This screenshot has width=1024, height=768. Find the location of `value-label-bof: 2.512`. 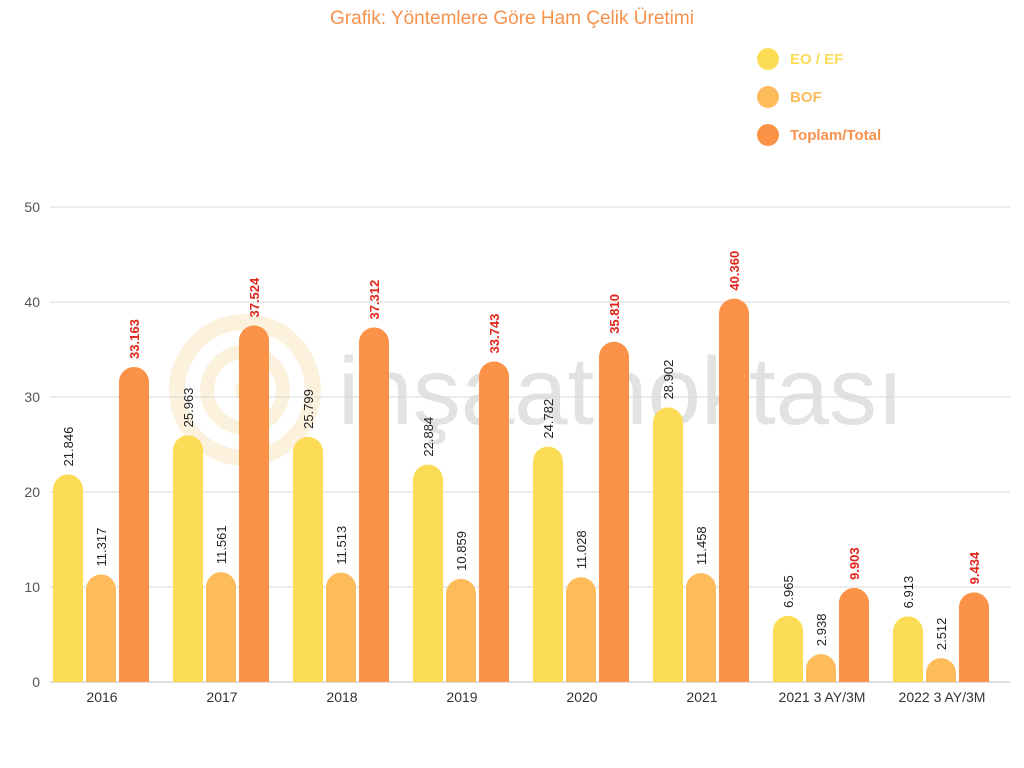

value-label-bof: 2.512 is located at coordinates (941, 634).